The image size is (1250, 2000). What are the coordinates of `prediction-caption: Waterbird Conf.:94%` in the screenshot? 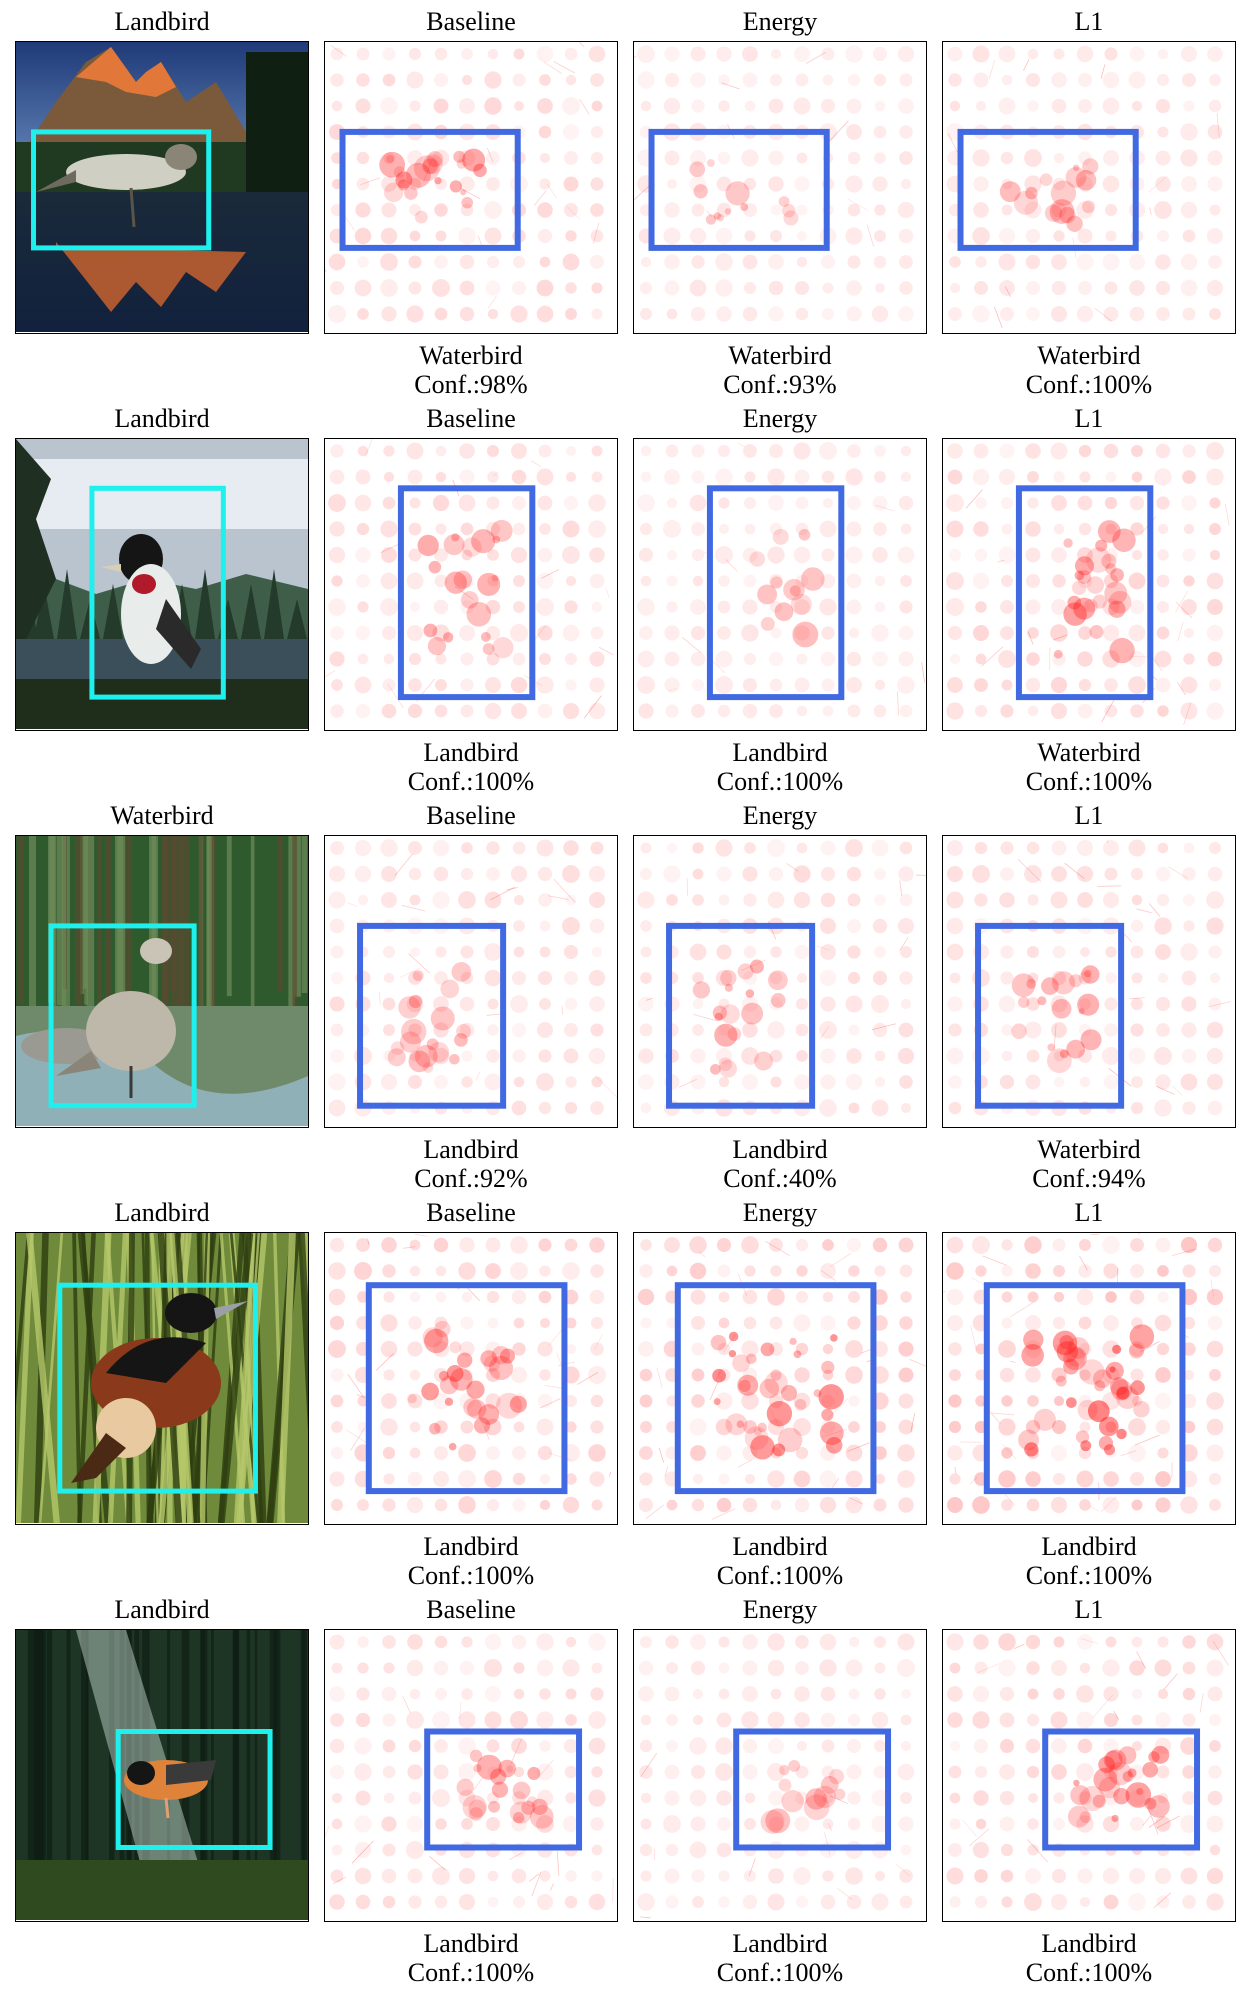 It's located at (1089, 1164).